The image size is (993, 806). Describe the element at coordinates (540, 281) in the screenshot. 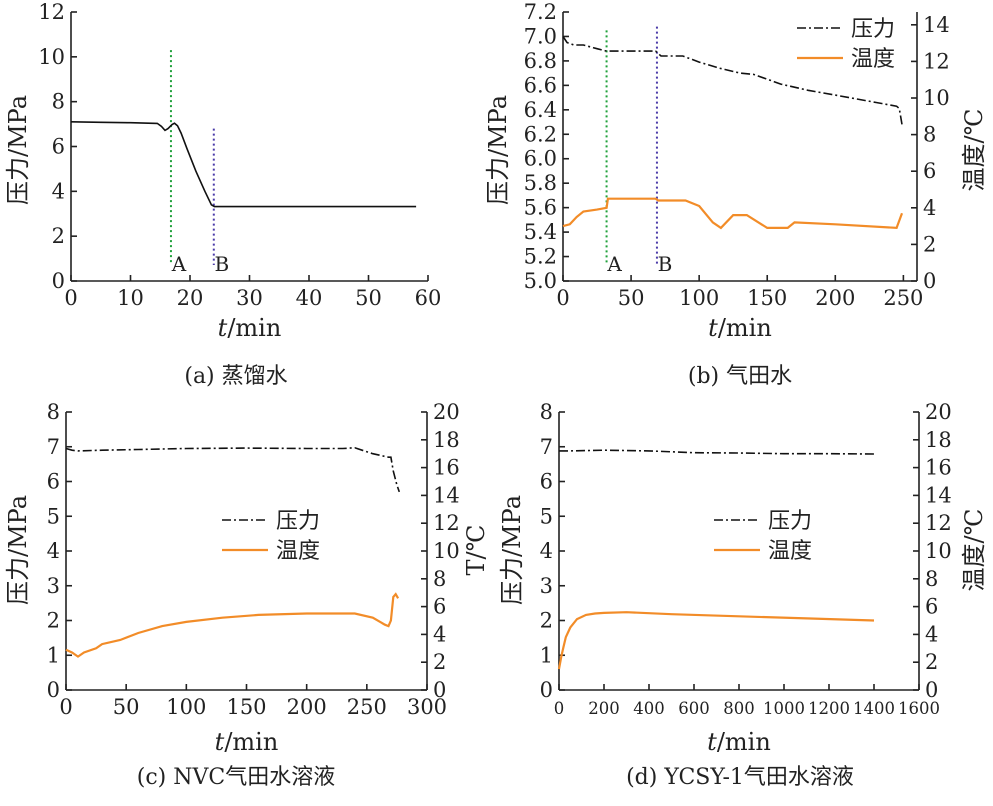

I see `y-tick-label: 5.0` at that location.